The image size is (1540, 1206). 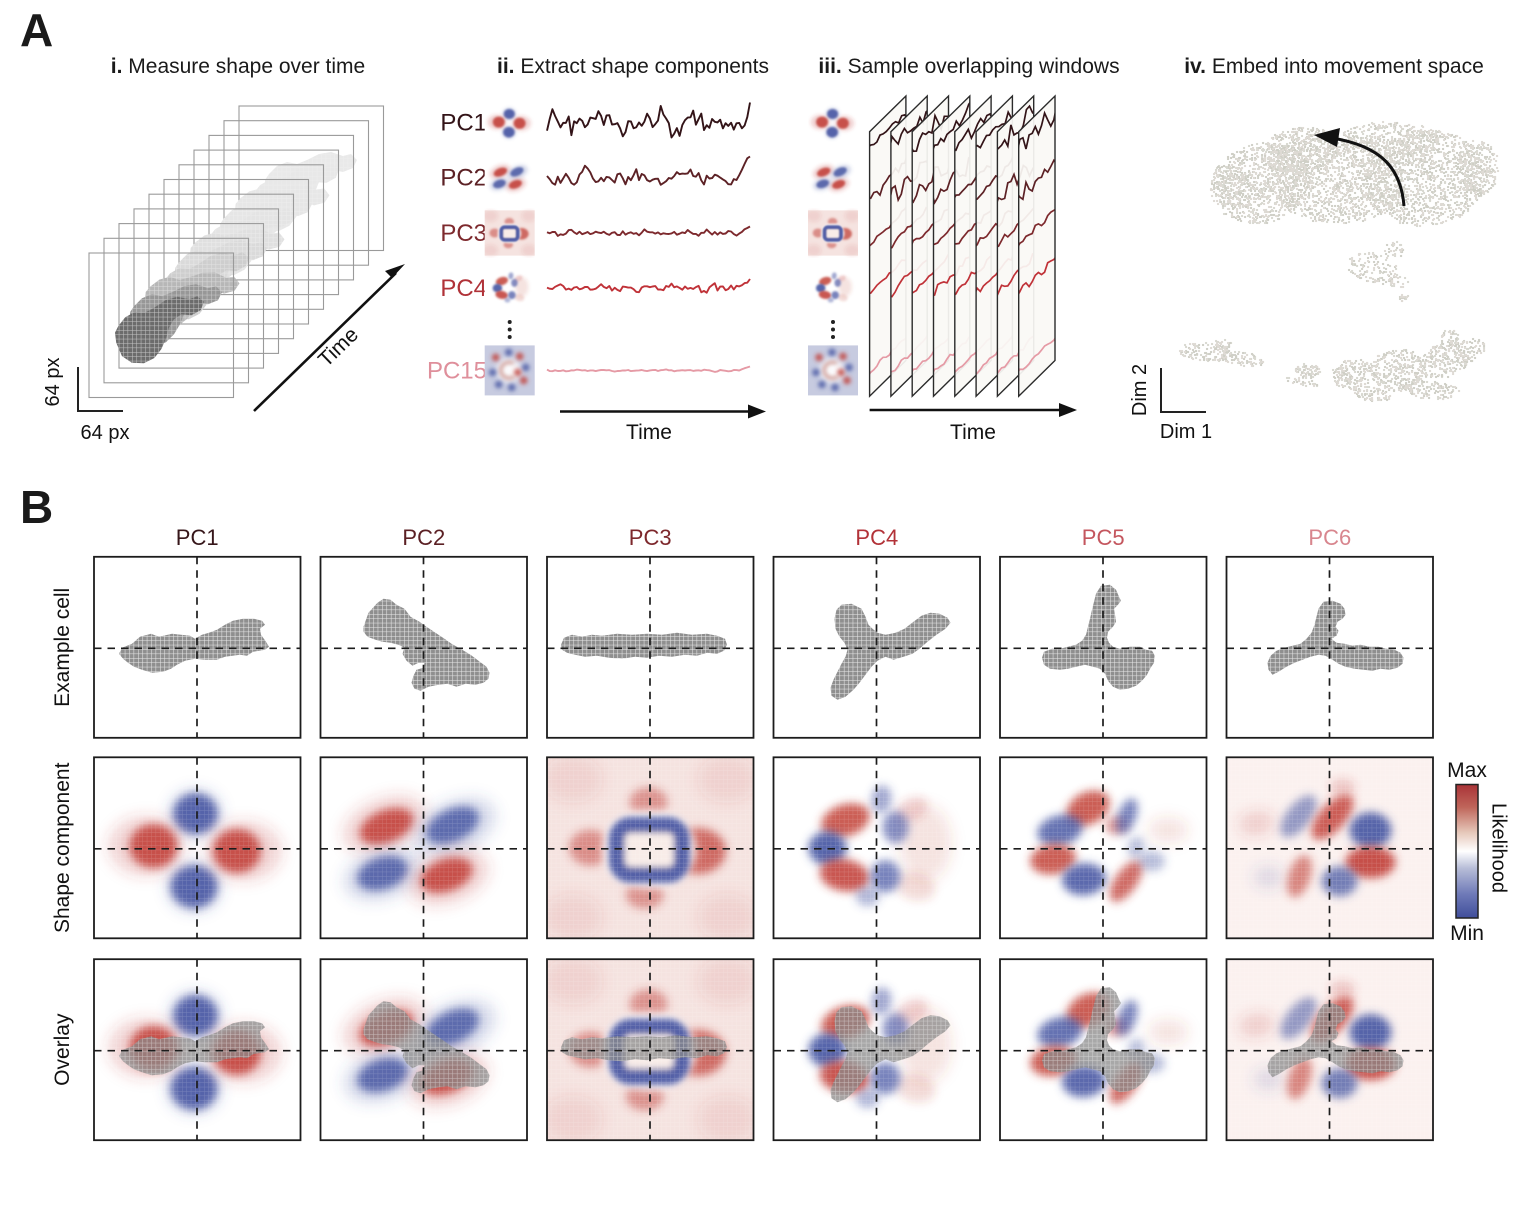 What do you see at coordinates (1467, 933) in the screenshot?
I see `svg-text: Min` at bounding box center [1467, 933].